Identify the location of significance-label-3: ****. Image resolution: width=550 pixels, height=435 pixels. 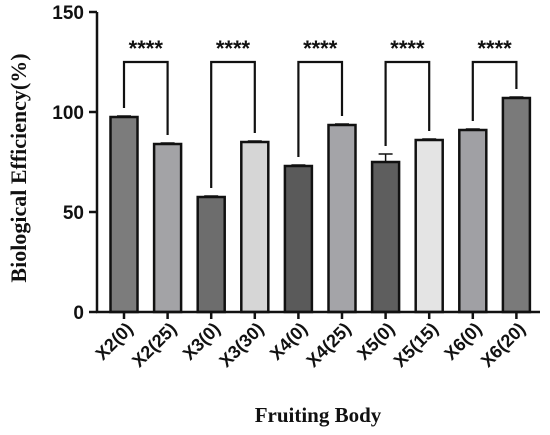
(320, 48).